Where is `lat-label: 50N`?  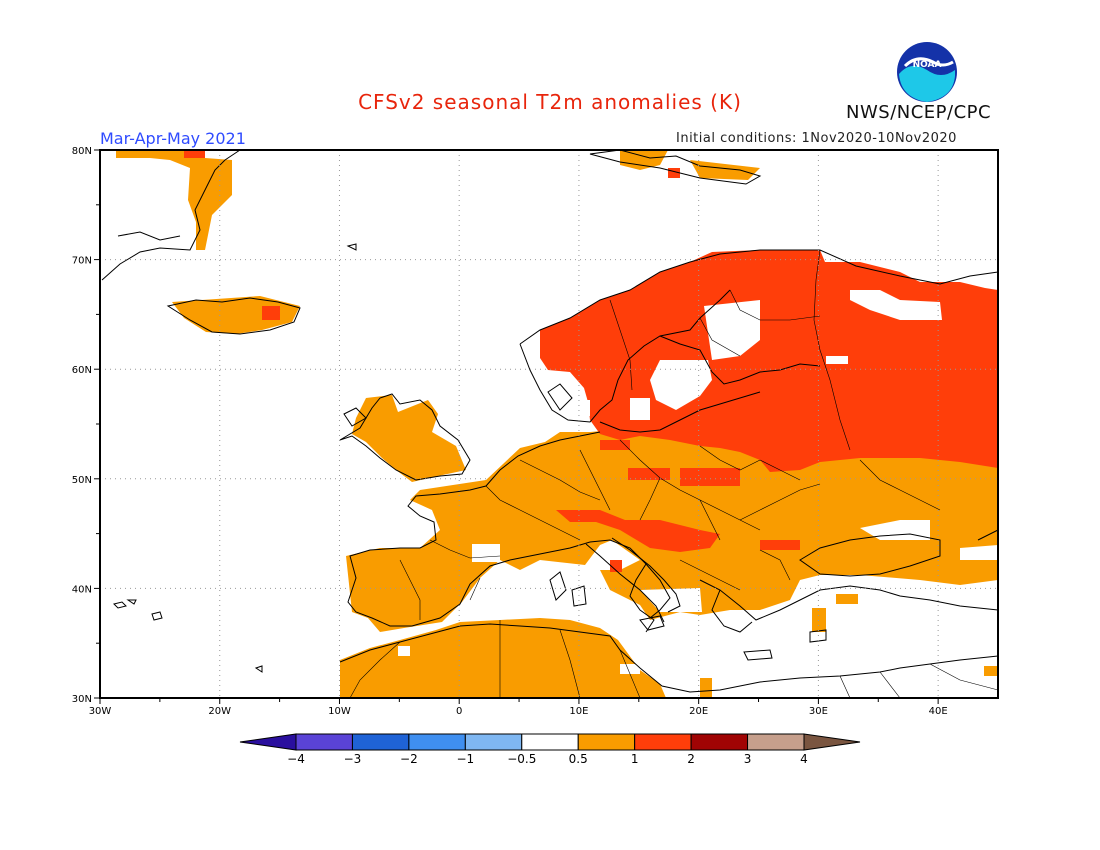 lat-label: 50N is located at coordinates (82, 480).